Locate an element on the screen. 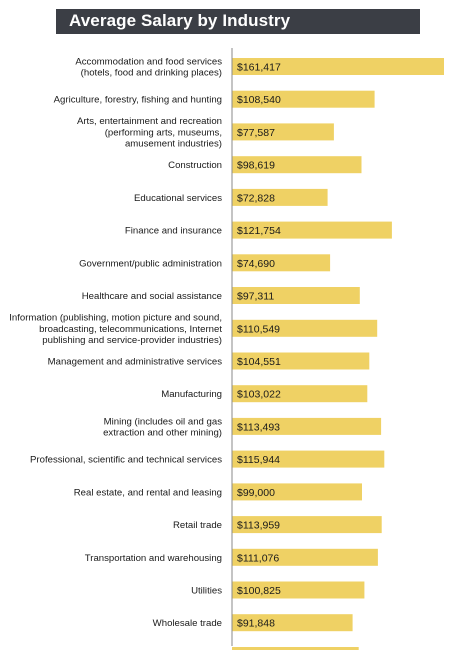  category-label: Wholesale trade is located at coordinates (187, 623).